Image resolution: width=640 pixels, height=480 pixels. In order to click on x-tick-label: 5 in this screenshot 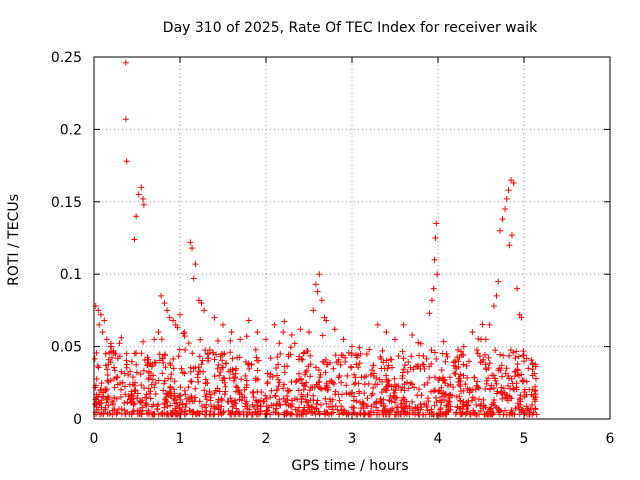, I will do `click(524, 439)`.